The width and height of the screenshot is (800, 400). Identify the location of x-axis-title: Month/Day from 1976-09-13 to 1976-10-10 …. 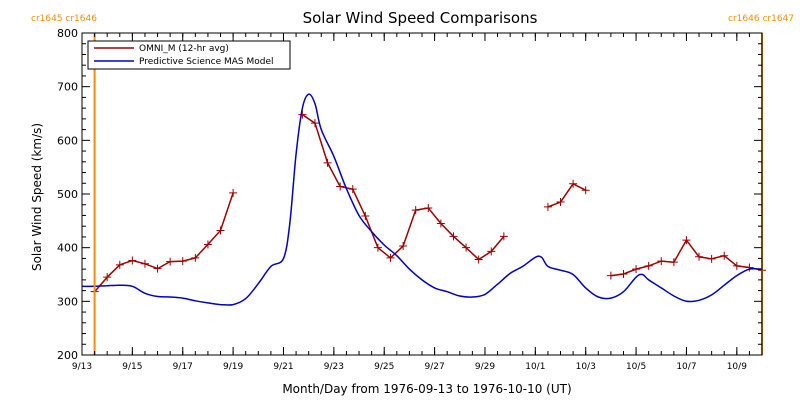
(426, 389).